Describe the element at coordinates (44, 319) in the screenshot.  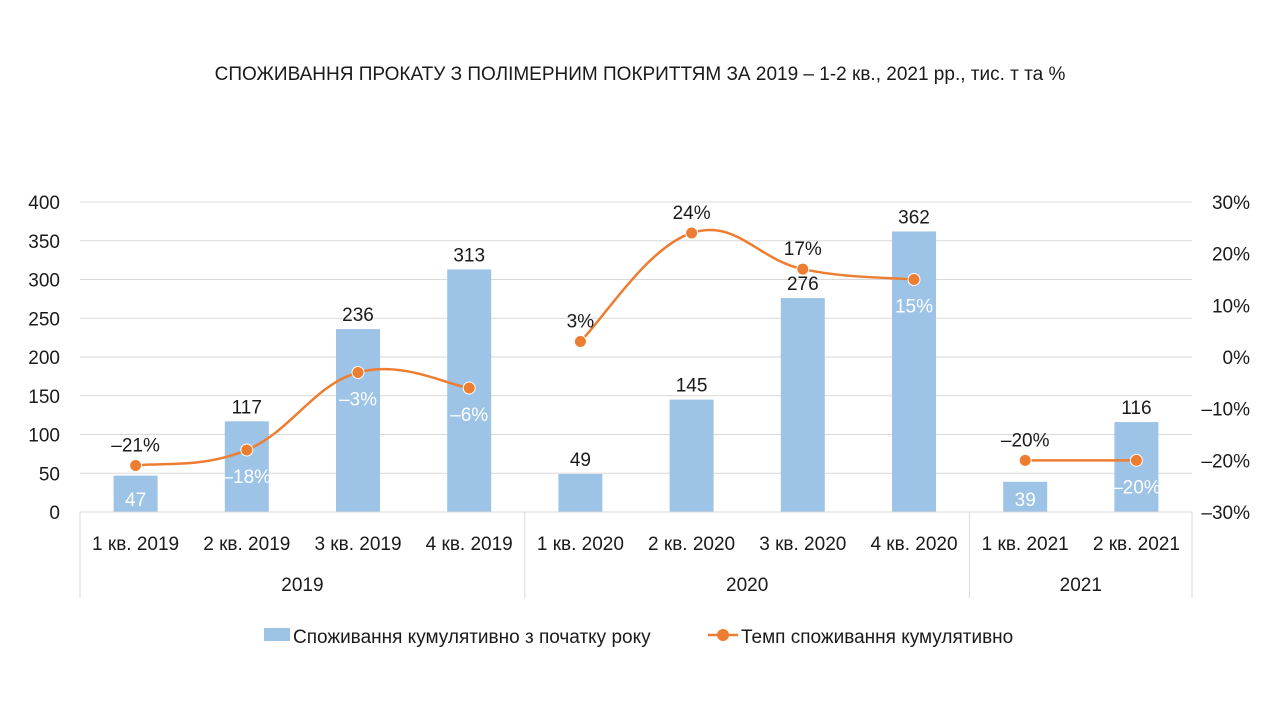
I see `y-left-tick-label: 250` at that location.